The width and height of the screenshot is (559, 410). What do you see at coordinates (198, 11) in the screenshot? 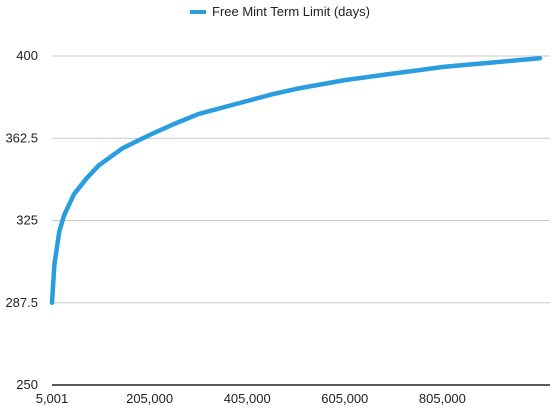
I see `legend-swatch` at bounding box center [198, 11].